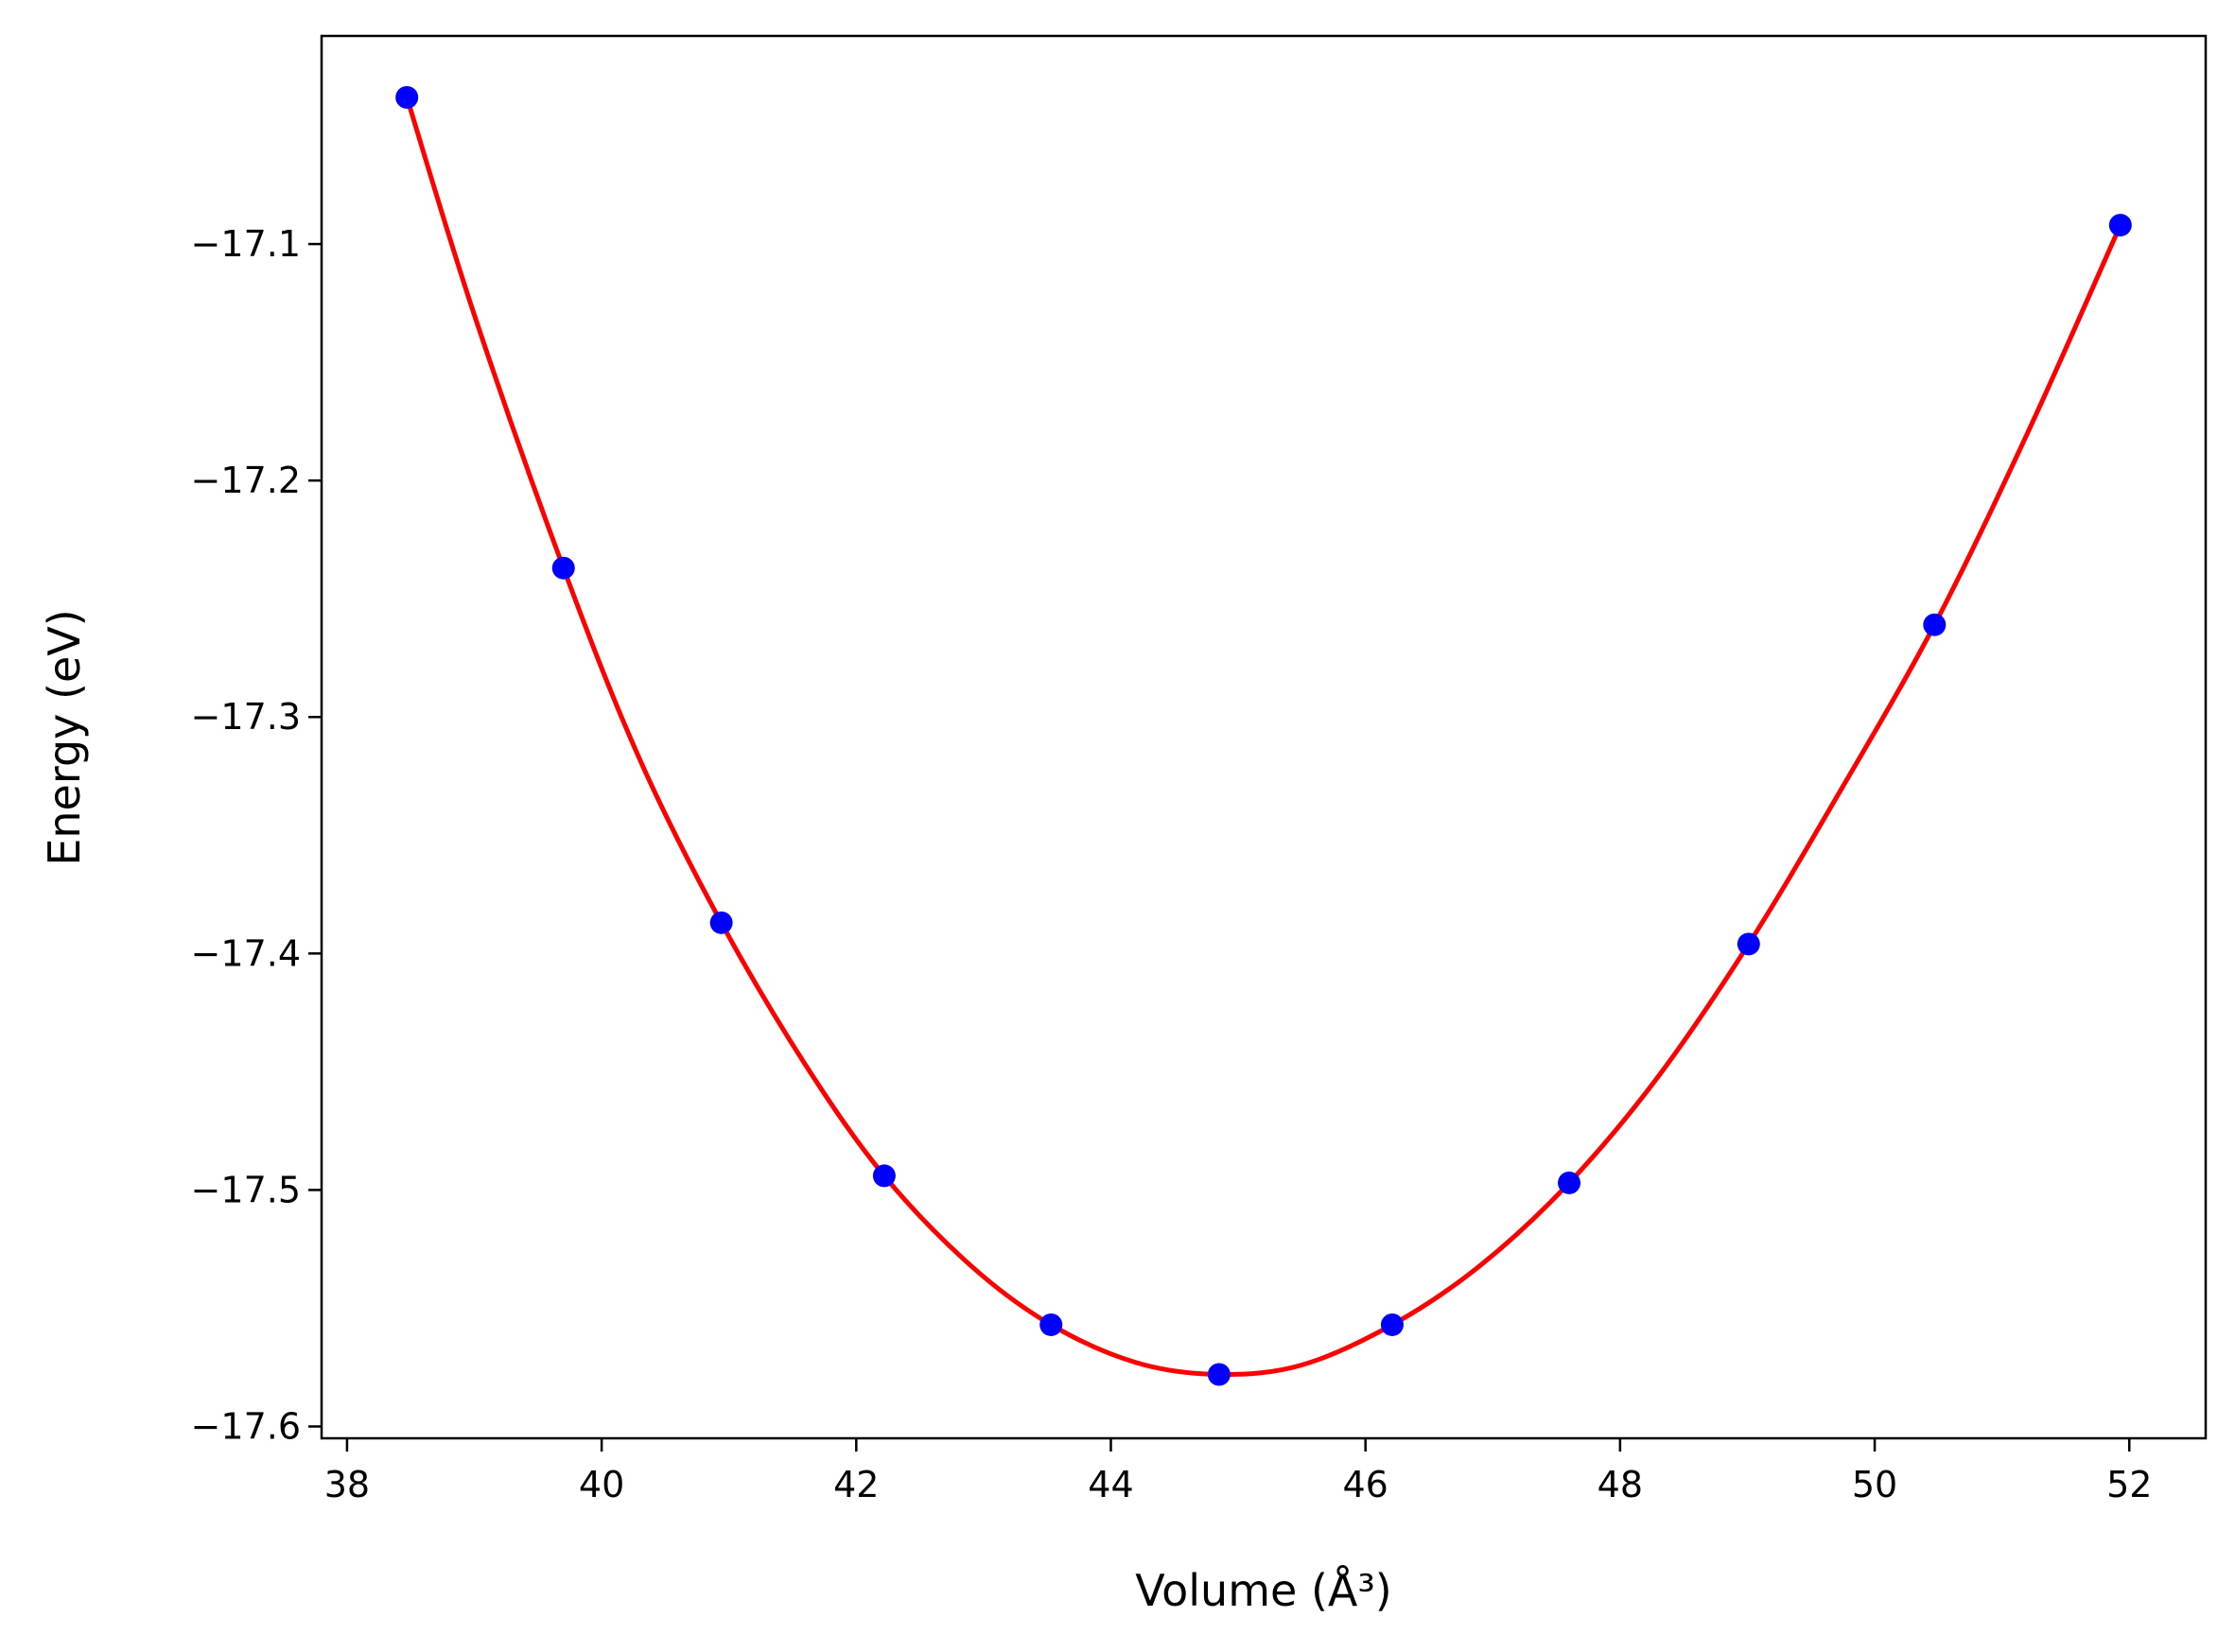 The height and width of the screenshot is (1652, 2235). Describe the element at coordinates (64, 737) in the screenshot. I see `y-axis-label: Energy (eV)` at that location.